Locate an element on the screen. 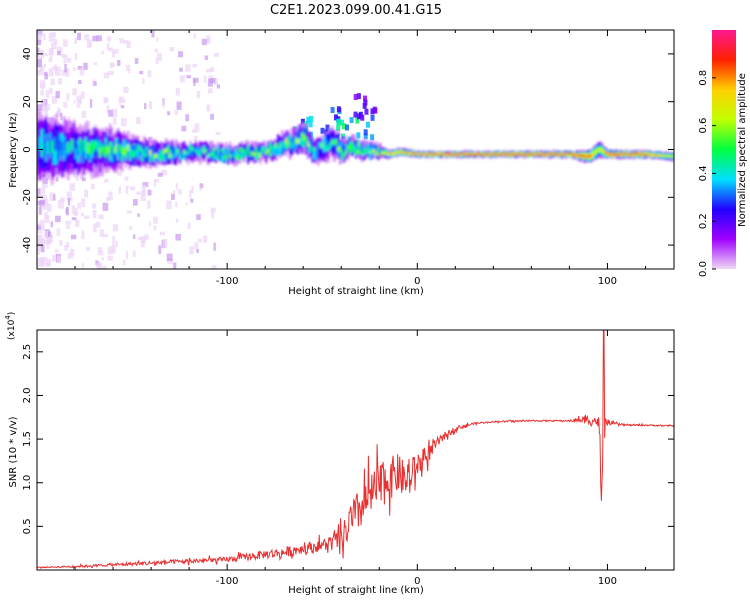  figure-title: C2E1.2023.099.00.41.G15 is located at coordinates (356, 10).